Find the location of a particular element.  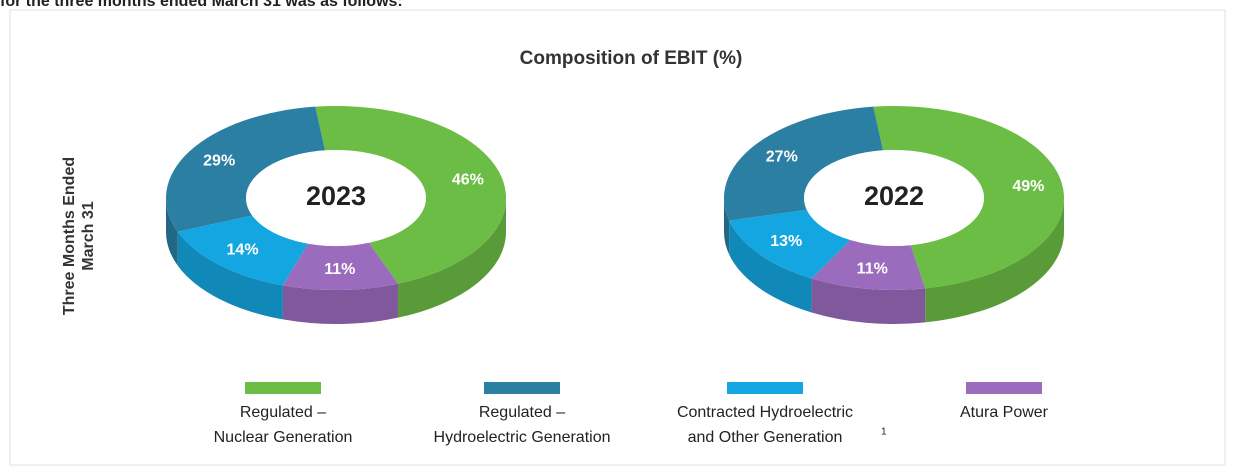

legend-label: Regulated – Hydroelectric Generation is located at coordinates (522, 425).